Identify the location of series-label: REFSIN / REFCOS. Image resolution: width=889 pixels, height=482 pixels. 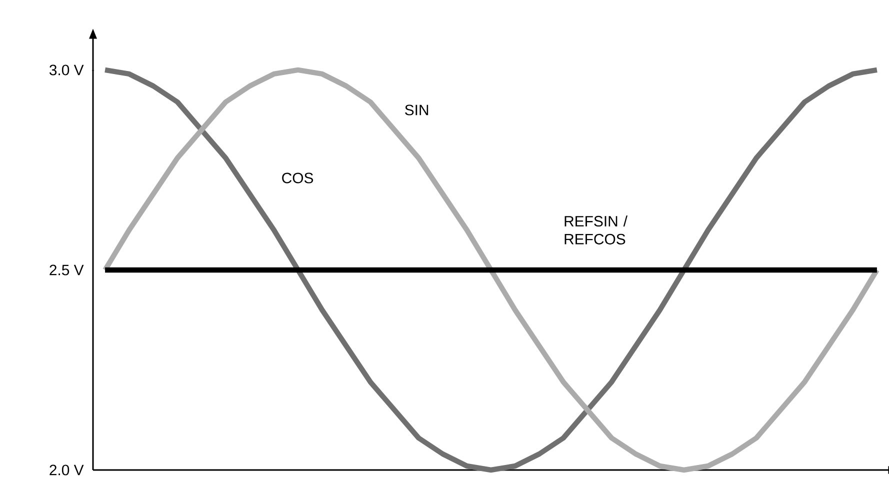
(596, 230).